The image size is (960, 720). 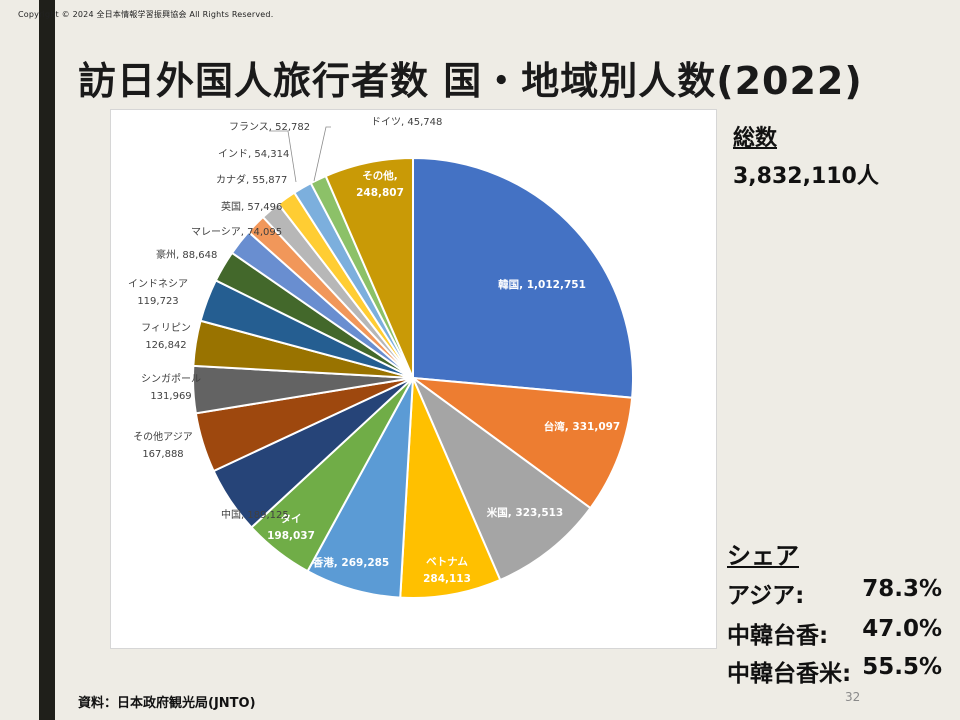 I want to click on slice-label: フィリピン 126,842, so click(x=166, y=336).